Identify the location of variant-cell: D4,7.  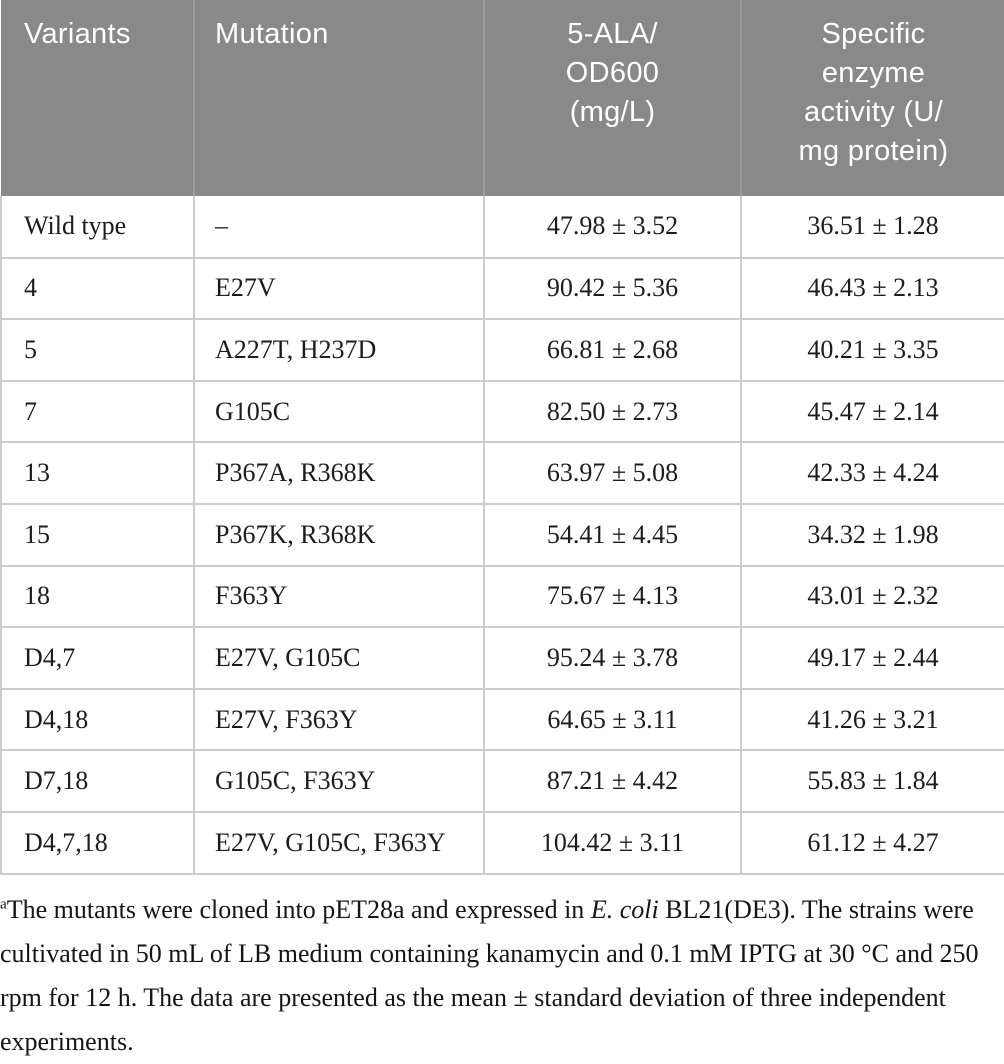
(97, 658).